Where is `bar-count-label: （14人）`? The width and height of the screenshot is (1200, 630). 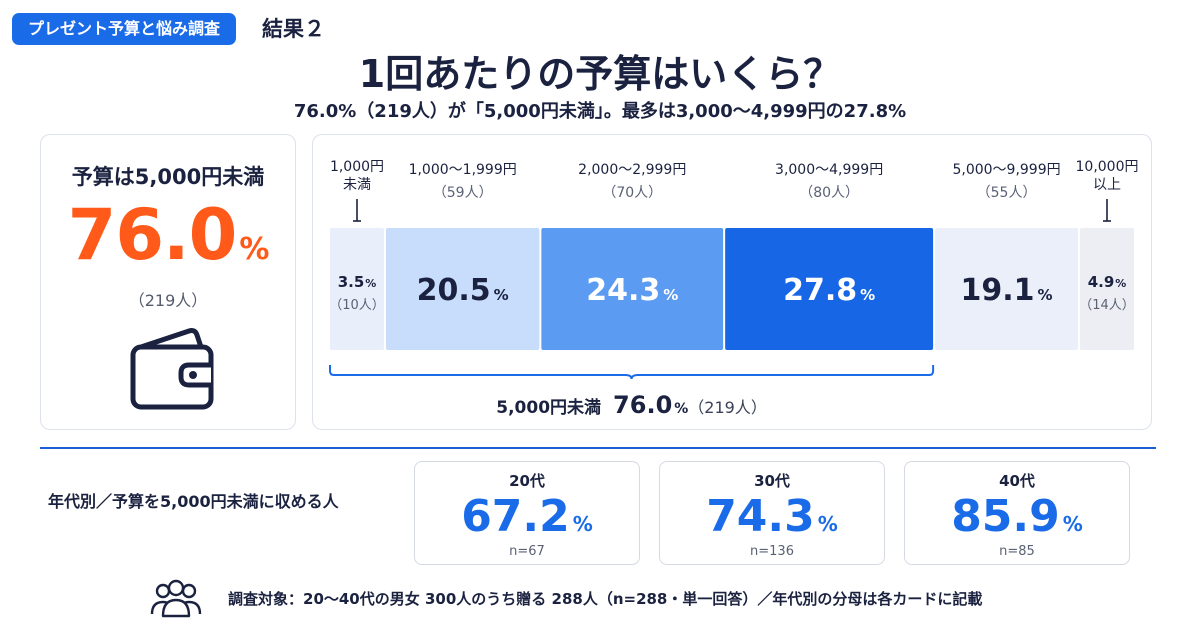
bar-count-label: （14人） is located at coordinates (1107, 305).